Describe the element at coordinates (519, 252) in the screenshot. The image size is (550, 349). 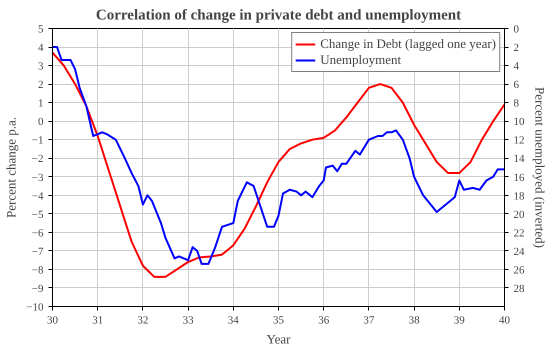
I see `y2-tick-label: 24` at that location.